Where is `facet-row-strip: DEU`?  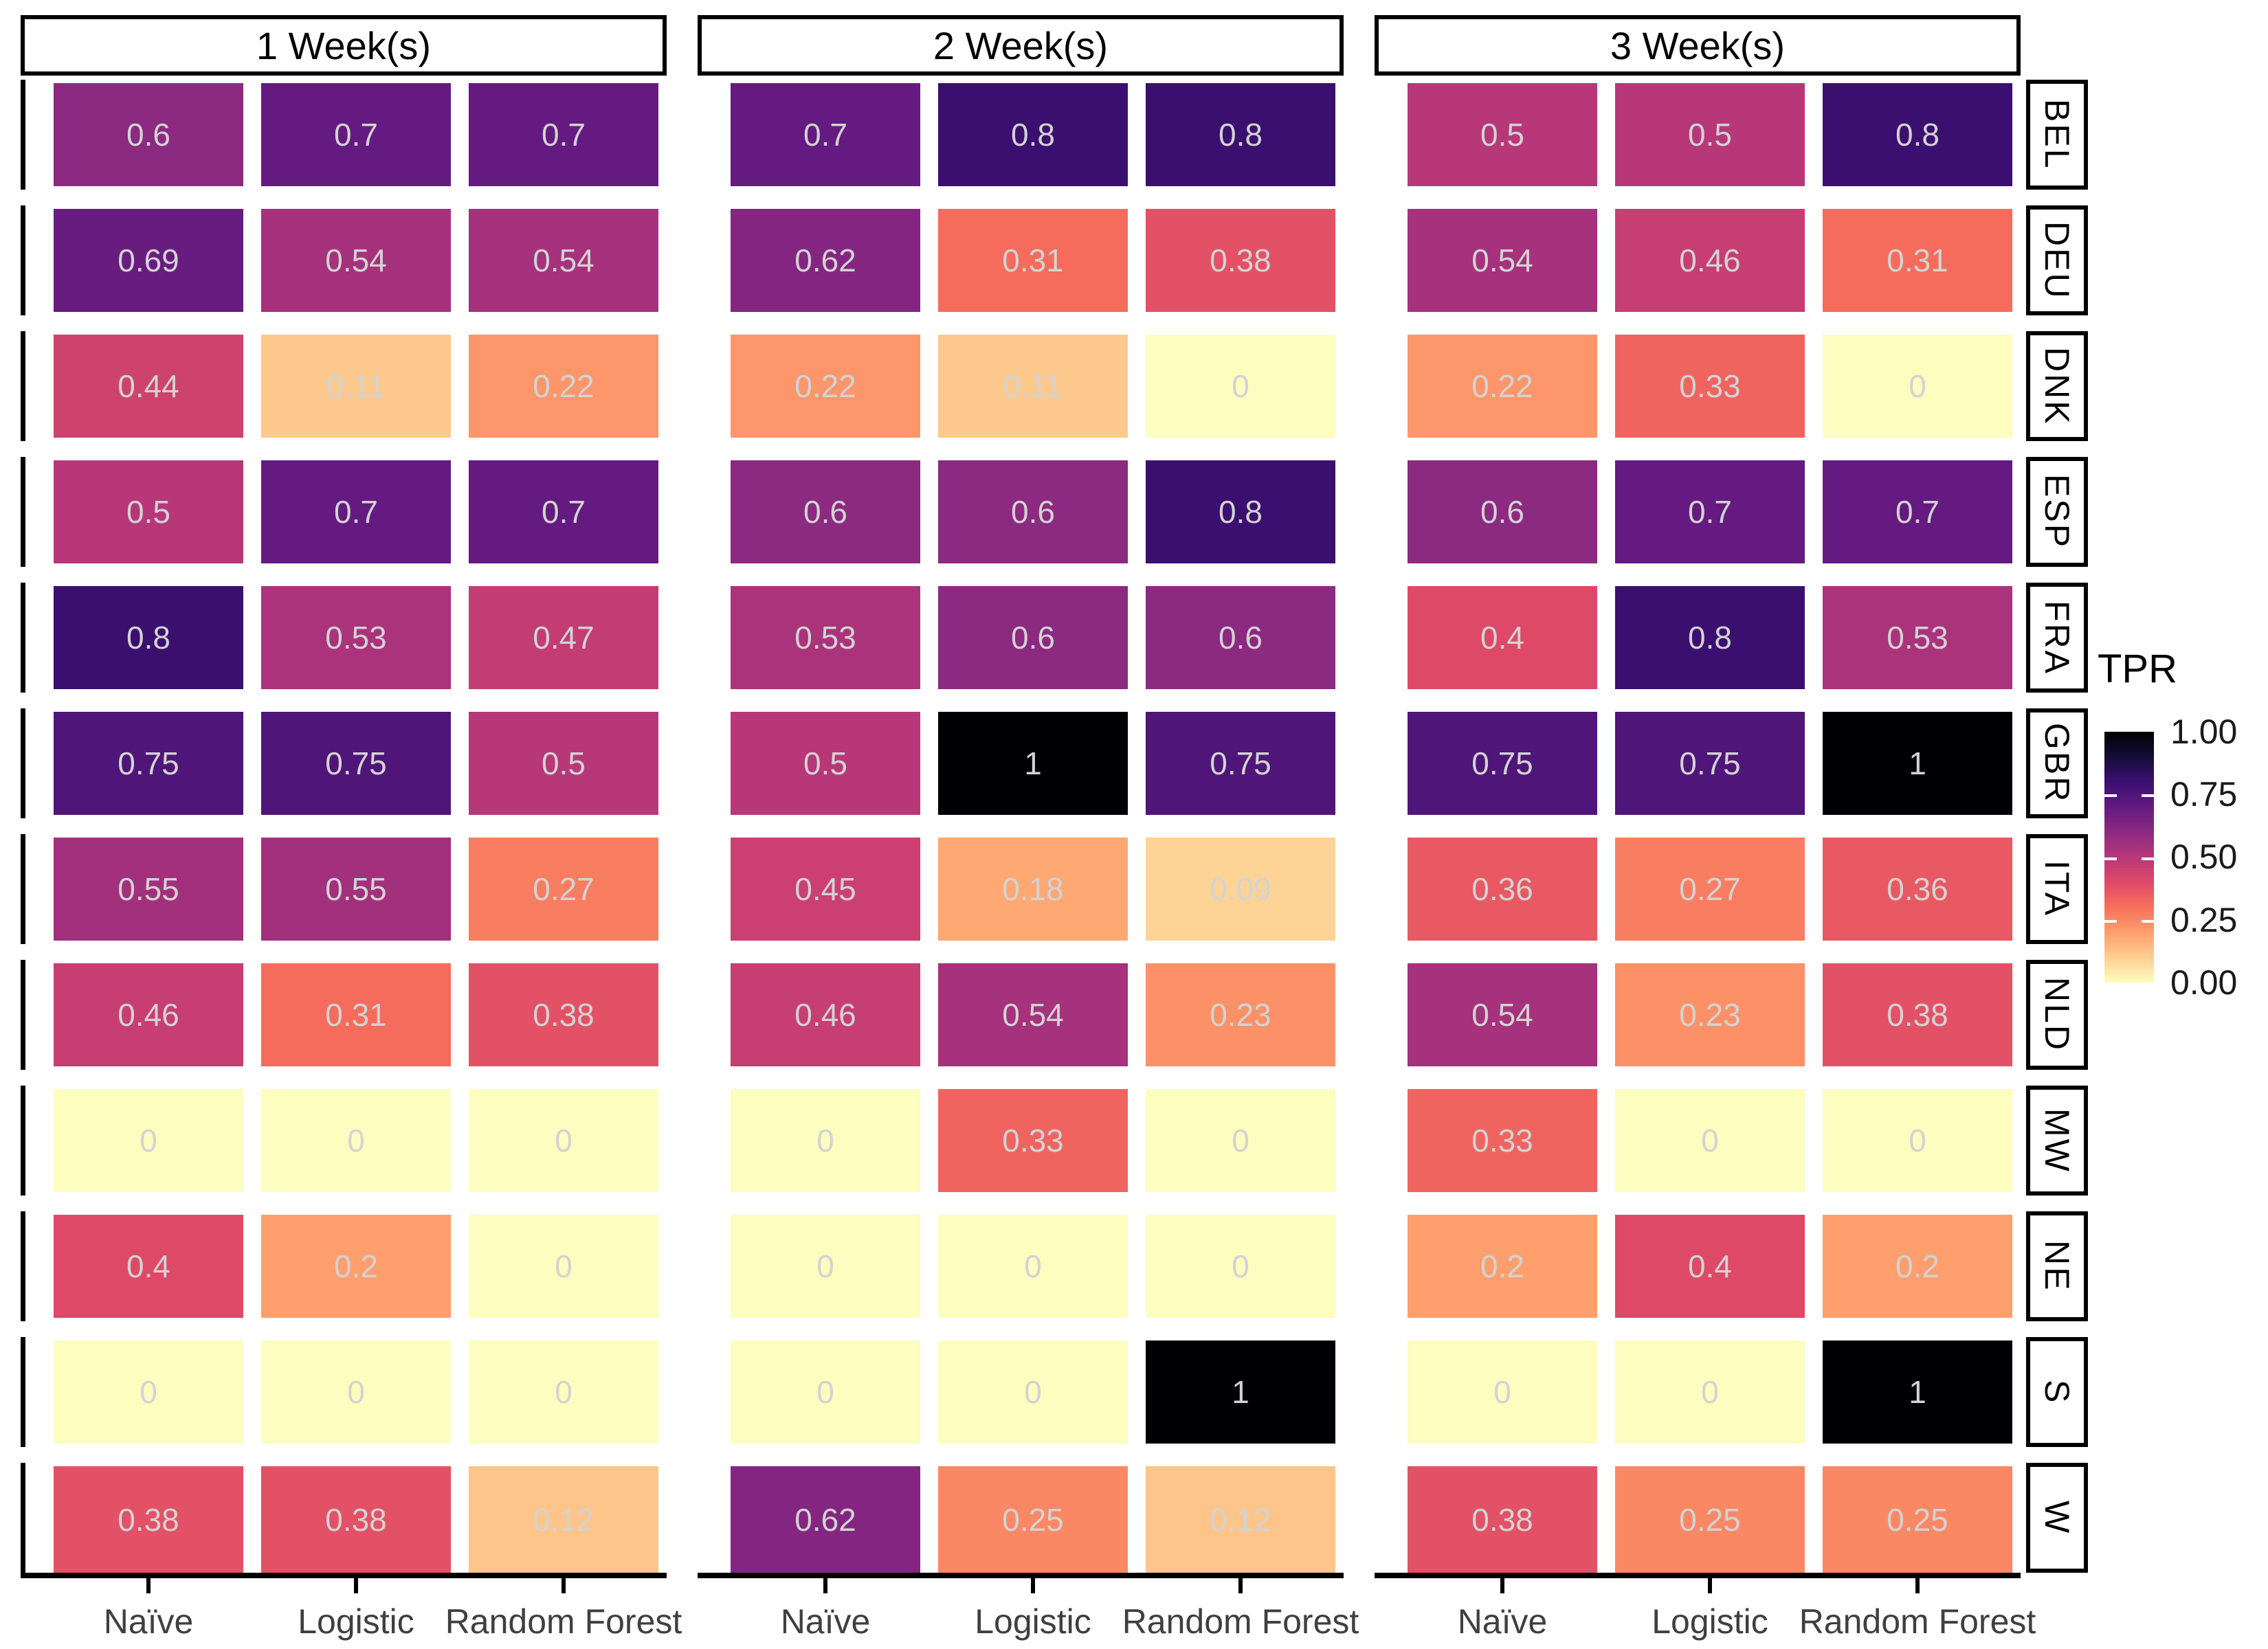 facet-row-strip: DEU is located at coordinates (2057, 260).